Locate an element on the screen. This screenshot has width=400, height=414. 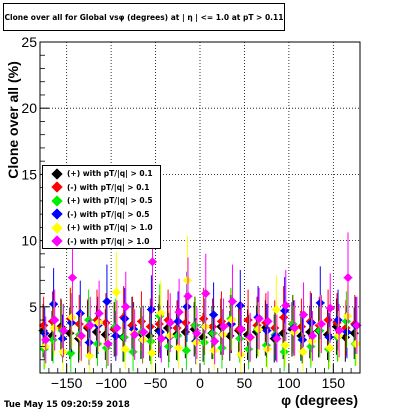
y-tick-label: 5 is located at coordinates (33, 307).